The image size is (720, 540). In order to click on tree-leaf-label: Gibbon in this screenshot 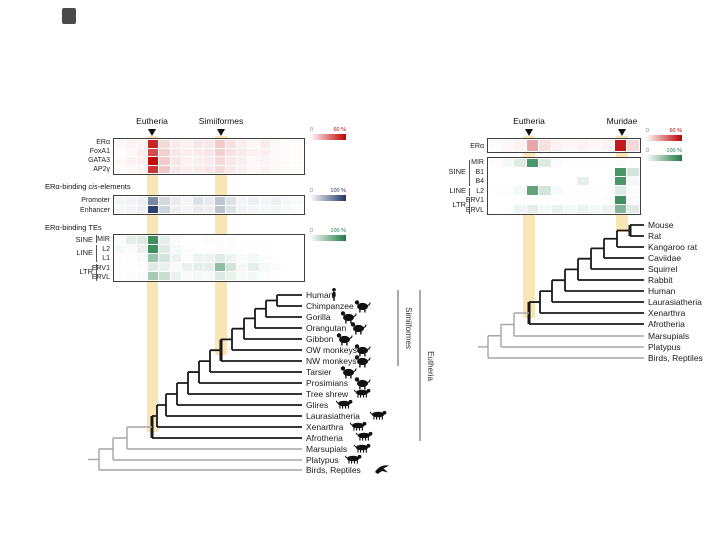, I will do `click(320, 339)`.